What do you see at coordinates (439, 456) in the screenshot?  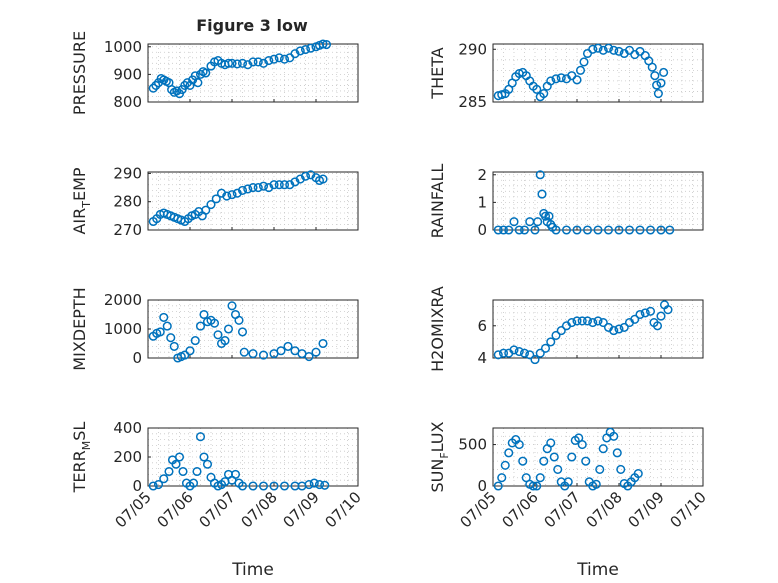 I see `y-axis-label: SUNFLUX` at bounding box center [439, 456].